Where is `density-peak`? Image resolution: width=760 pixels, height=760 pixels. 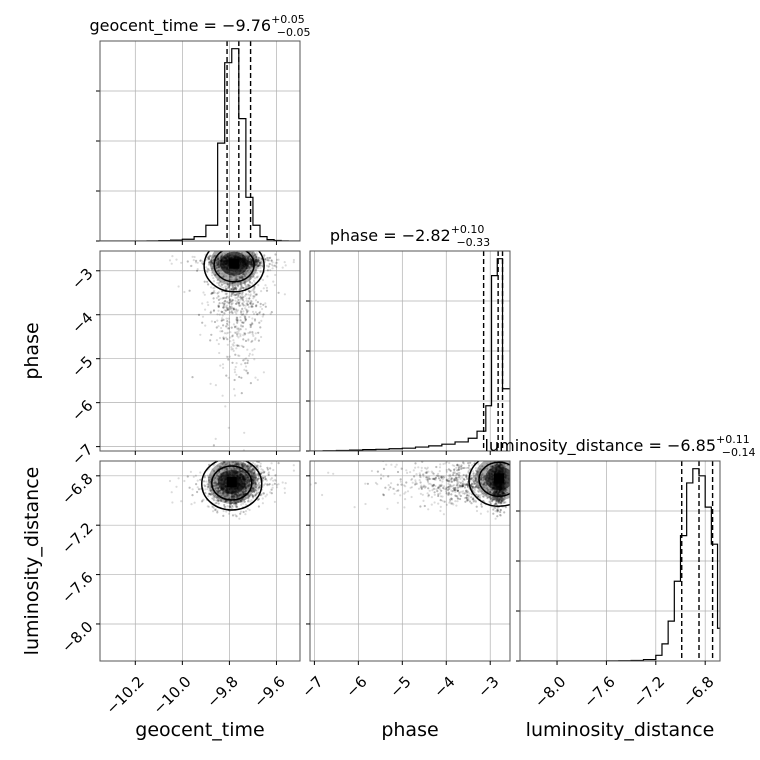 density-peak is located at coordinates (234, 263).